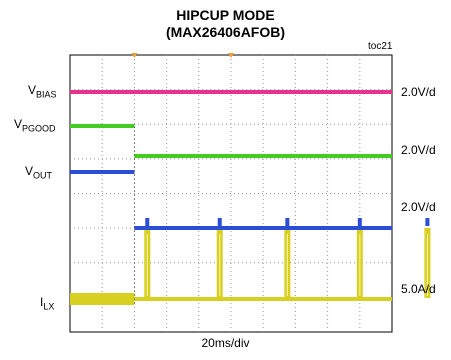 The height and width of the screenshot is (360, 451). I want to click on chart-title-line1: HIPCUP MODE, so click(225, 15).